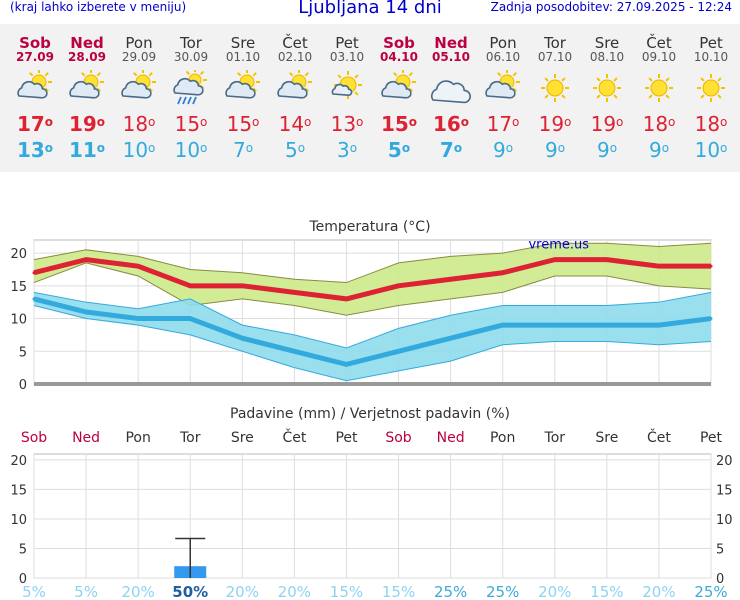  What do you see at coordinates (35, 150) in the screenshot?
I see `min-temperature: 13o` at bounding box center [35, 150].